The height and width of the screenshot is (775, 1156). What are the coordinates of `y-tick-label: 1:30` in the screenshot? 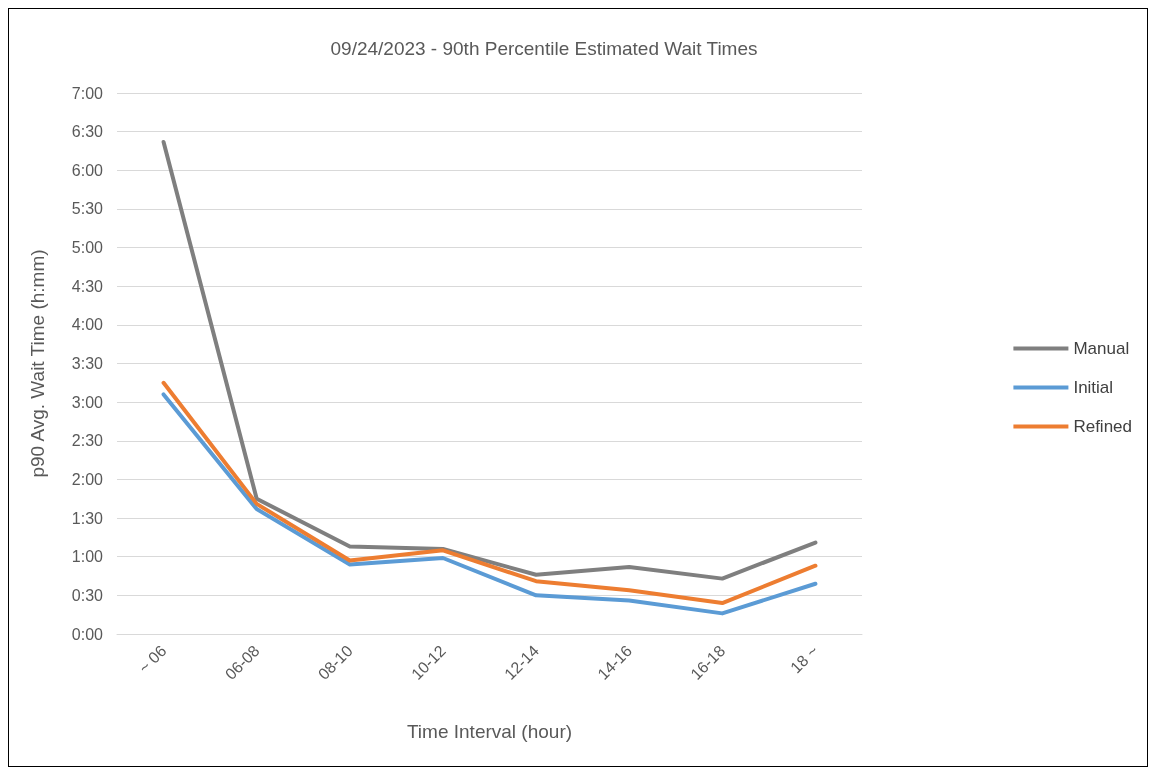 It's located at (87, 518).